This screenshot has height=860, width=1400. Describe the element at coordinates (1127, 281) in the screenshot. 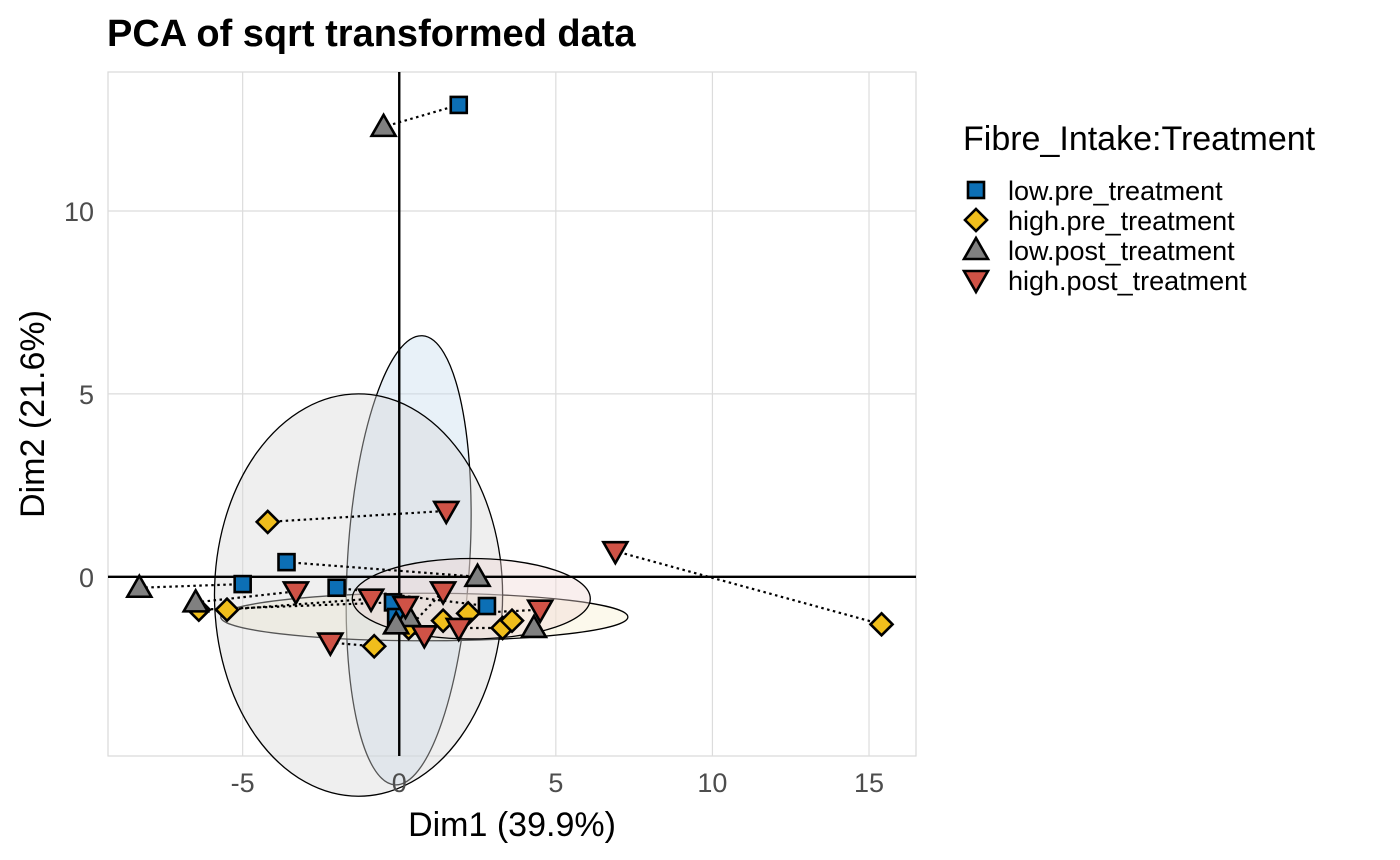

I see `legend-label: high.post_treatment` at that location.